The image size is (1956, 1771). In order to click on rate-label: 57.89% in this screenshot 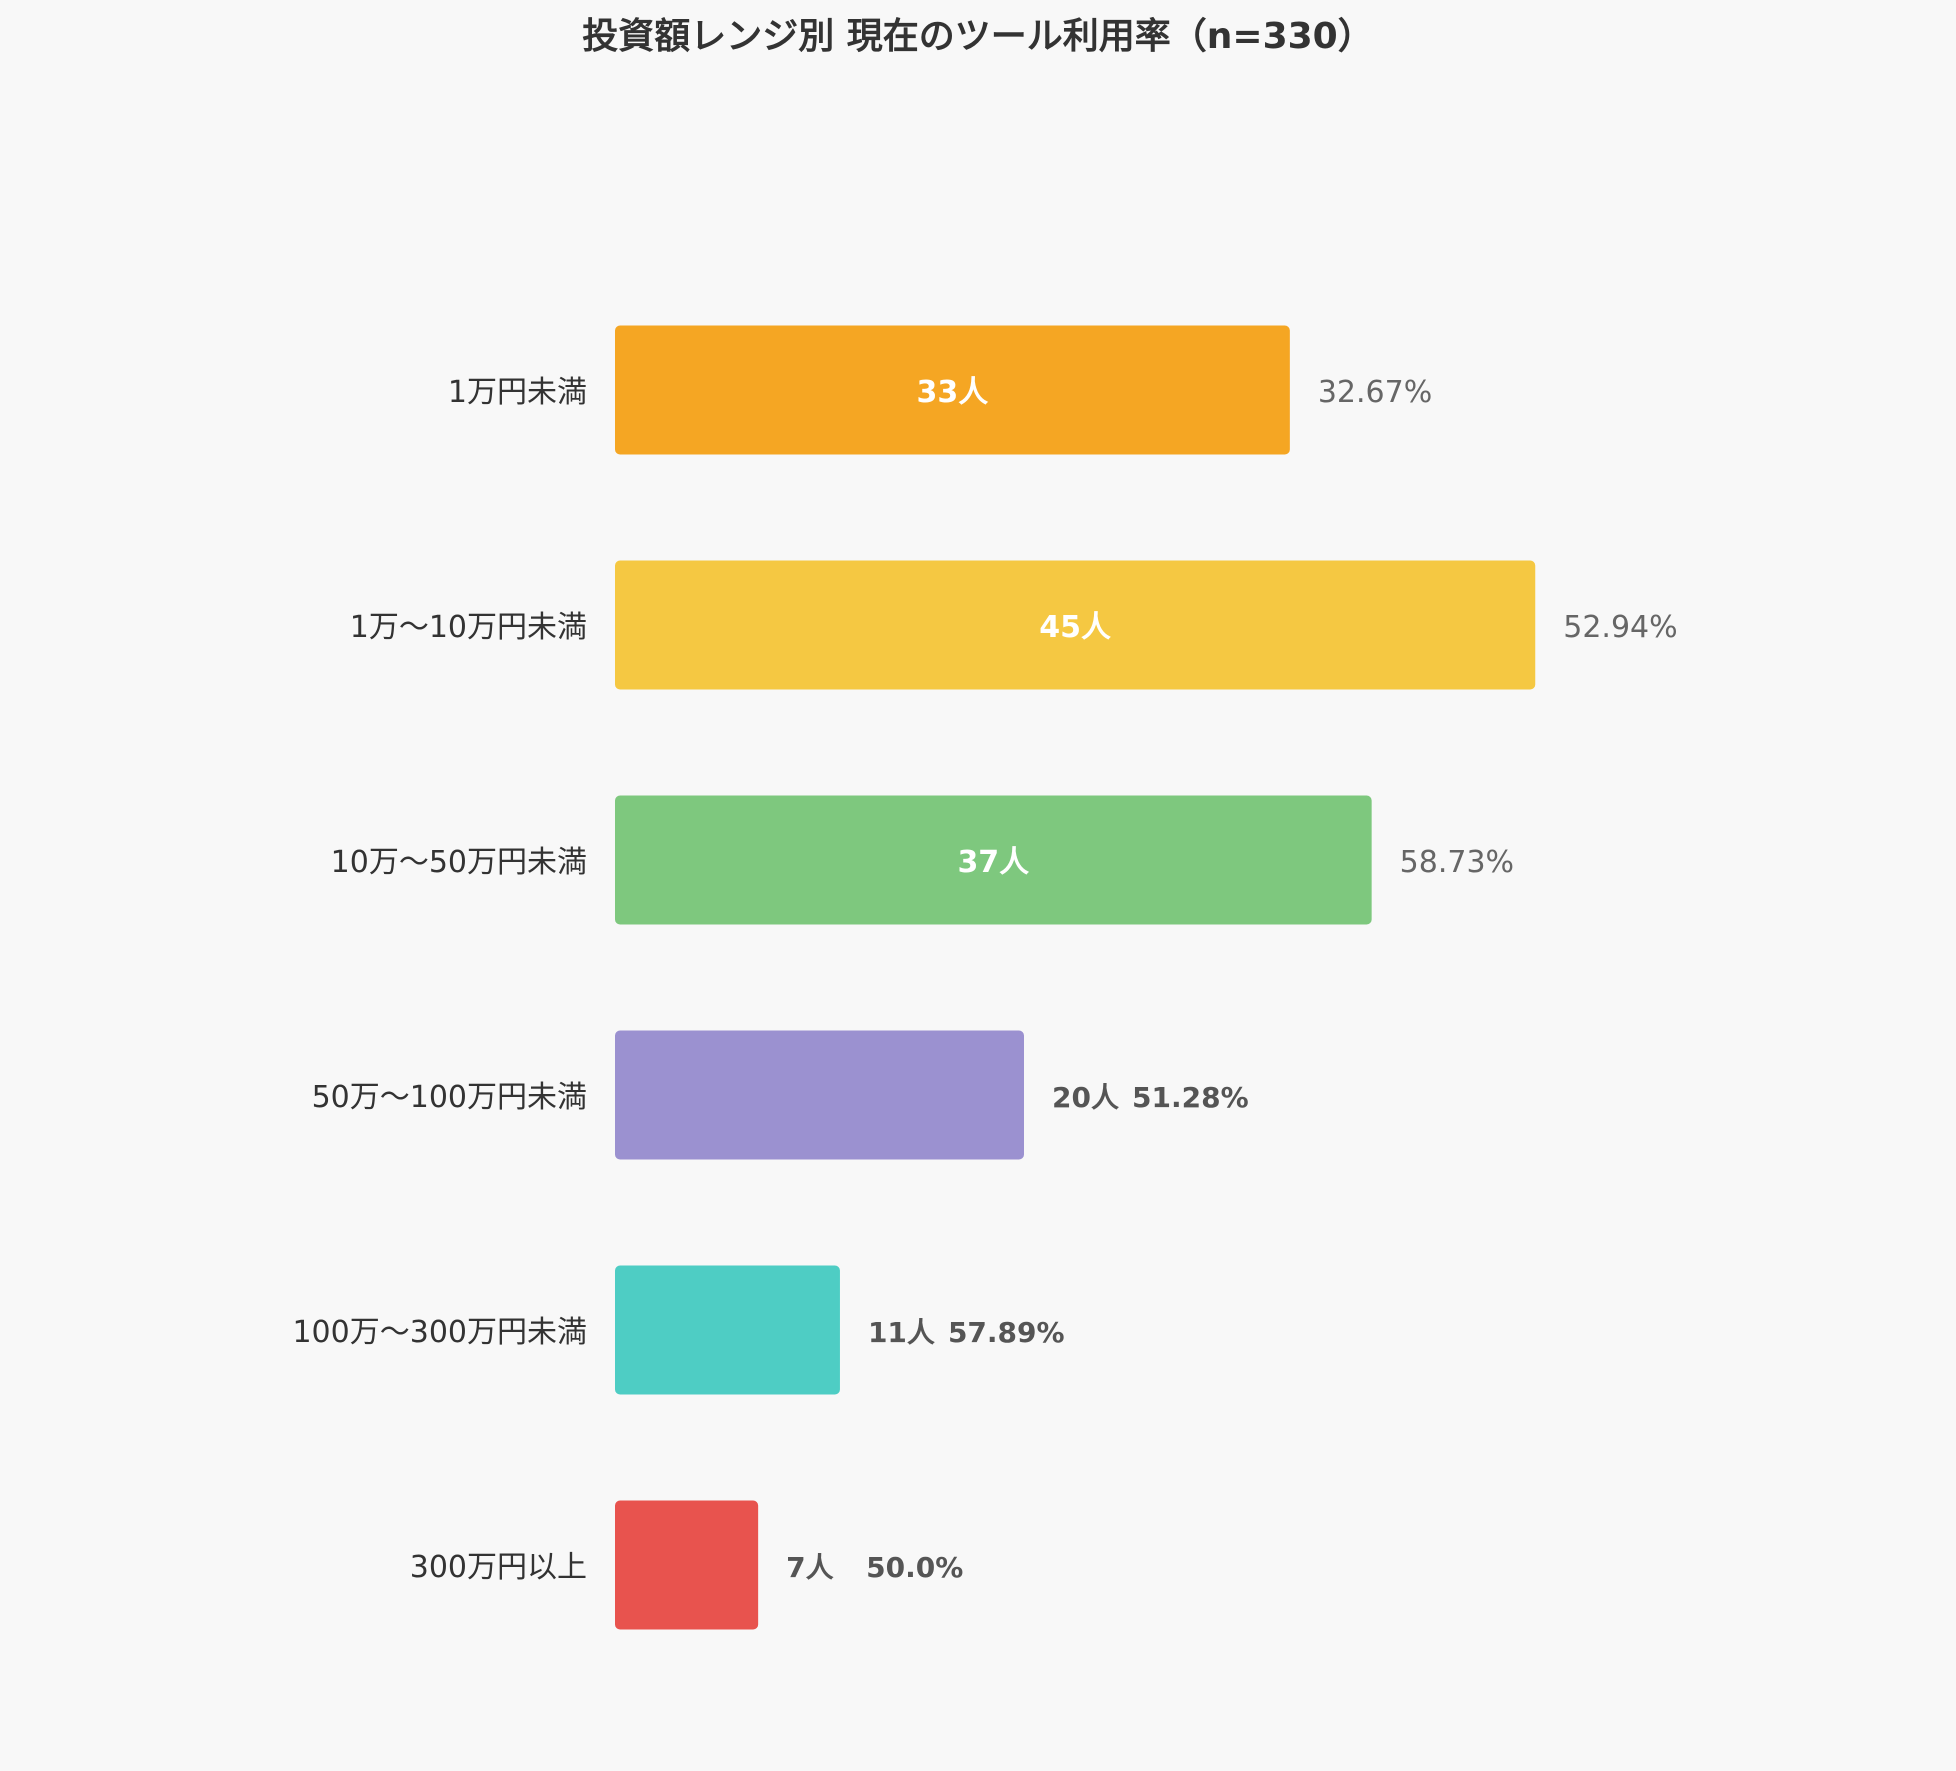, I will do `click(1006, 1332)`.